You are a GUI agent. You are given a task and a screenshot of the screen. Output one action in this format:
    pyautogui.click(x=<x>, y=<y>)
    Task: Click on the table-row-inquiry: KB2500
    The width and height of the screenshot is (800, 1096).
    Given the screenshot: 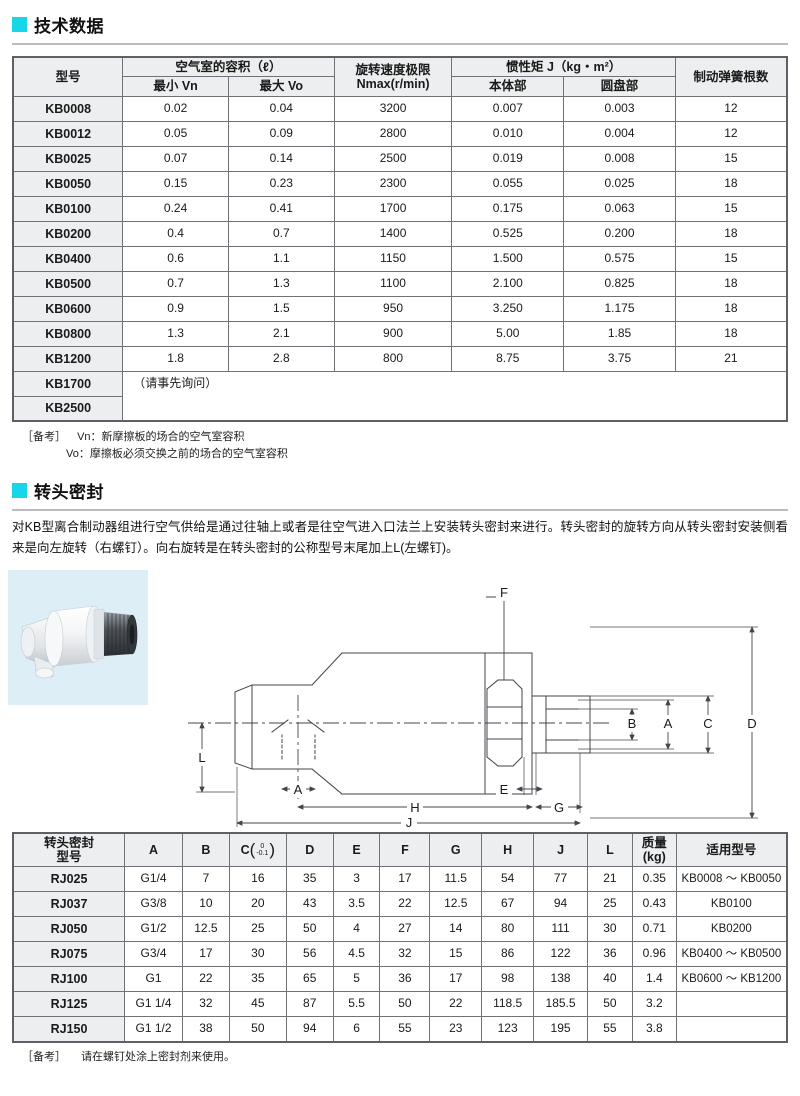 What is the action you would take?
    pyautogui.click(x=399, y=408)
    